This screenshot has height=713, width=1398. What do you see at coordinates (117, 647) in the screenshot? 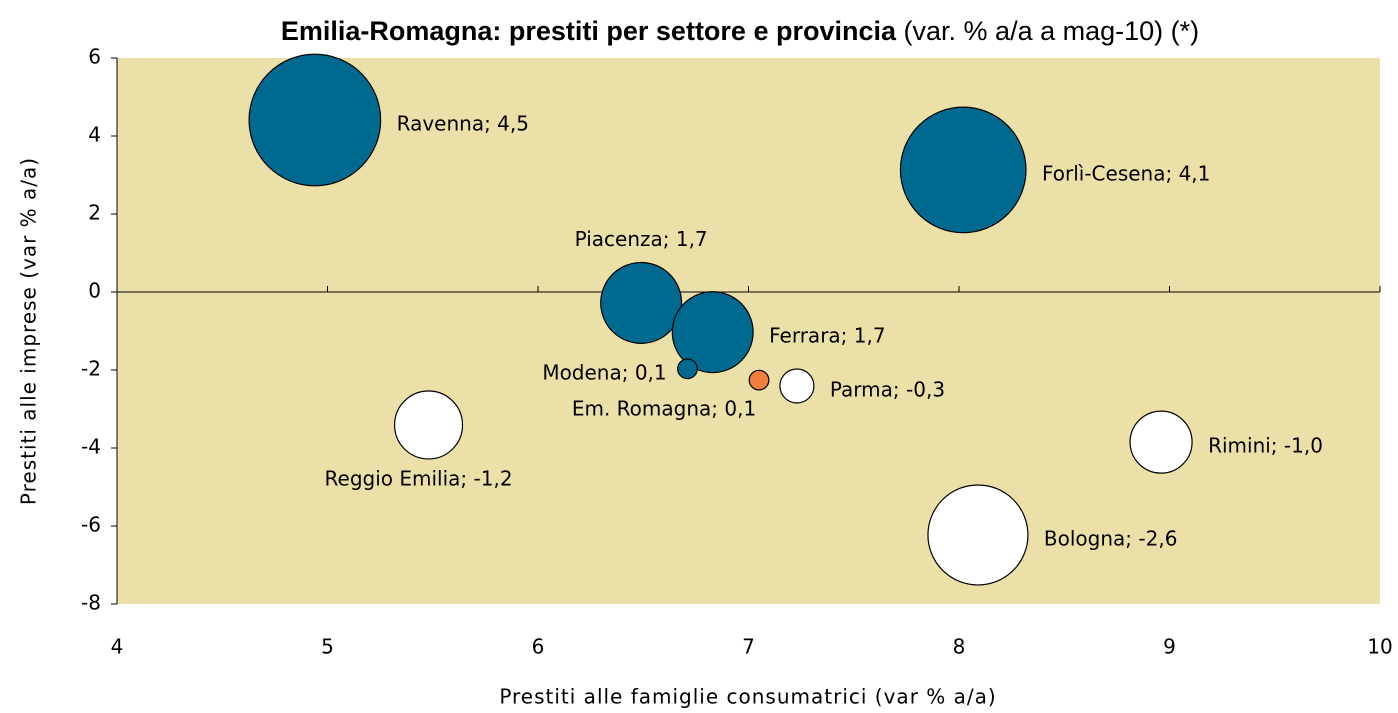
I see `x-tick-label: 4` at bounding box center [117, 647].